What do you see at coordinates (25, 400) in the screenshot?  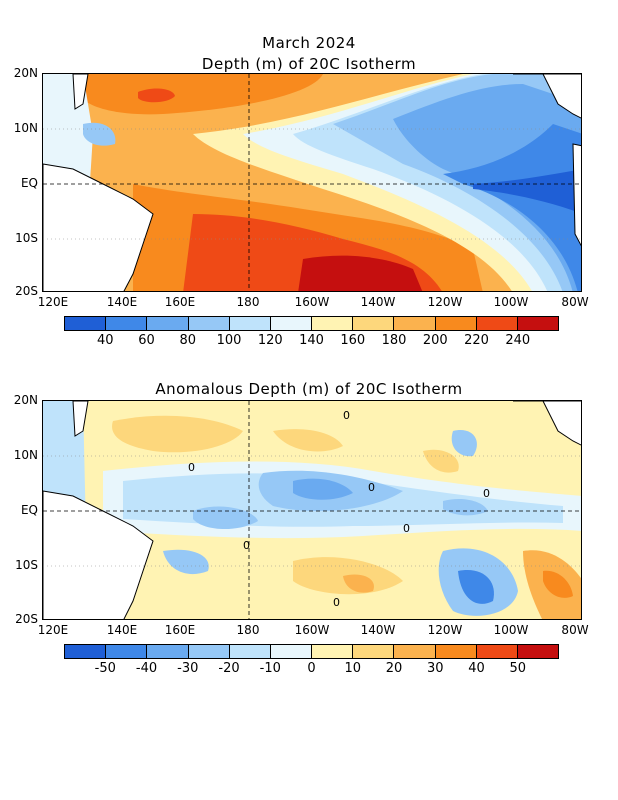 I see `lat-label-20n-b: 20N` at bounding box center [25, 400].